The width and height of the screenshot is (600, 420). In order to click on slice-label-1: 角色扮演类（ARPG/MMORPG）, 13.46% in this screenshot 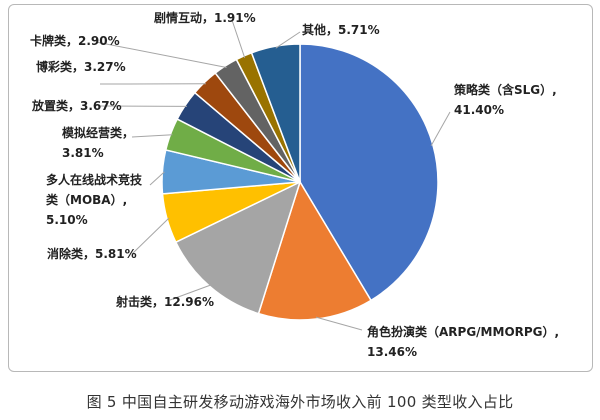, I will do `click(463, 341)`.